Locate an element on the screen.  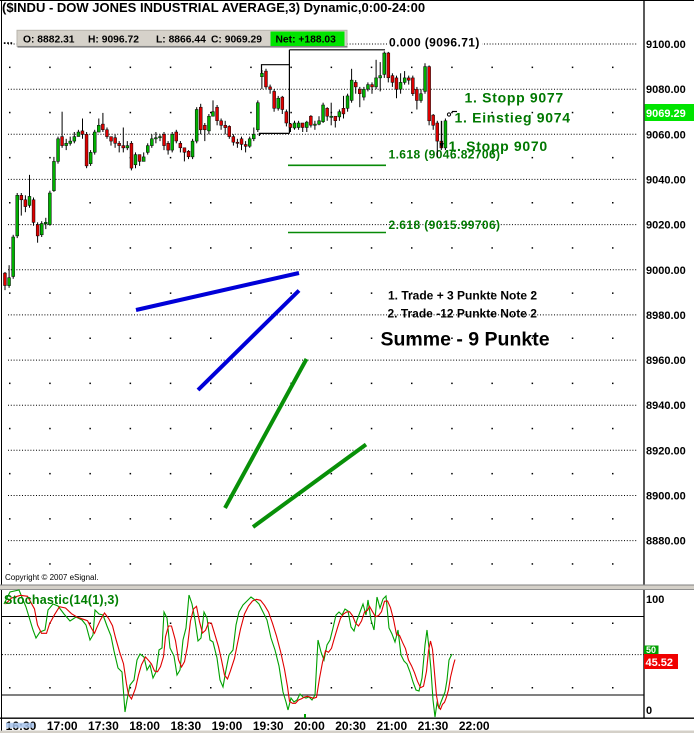
svg-text: 19:30 is located at coordinates (268, 726).